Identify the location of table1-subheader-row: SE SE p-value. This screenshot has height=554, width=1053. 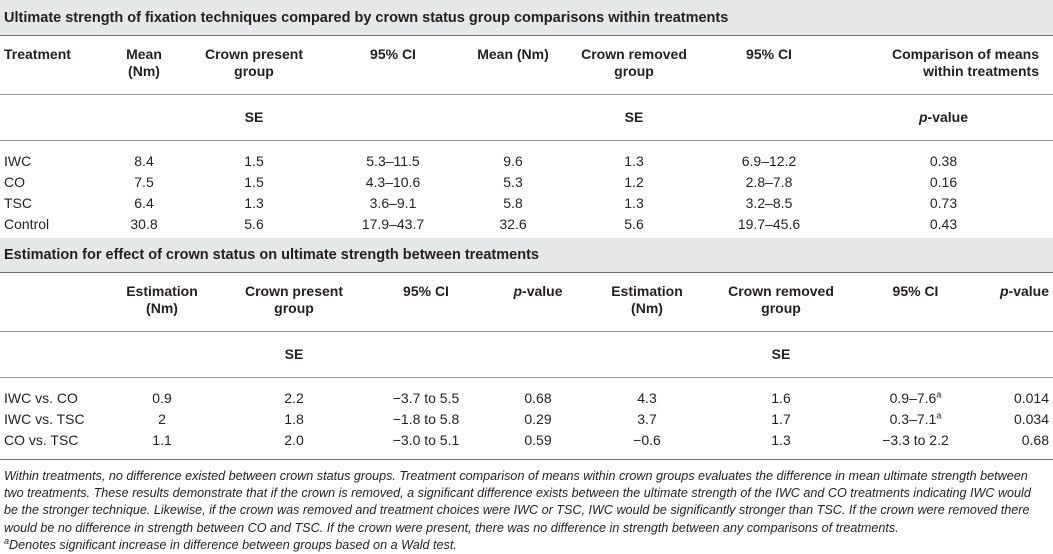
(526, 118).